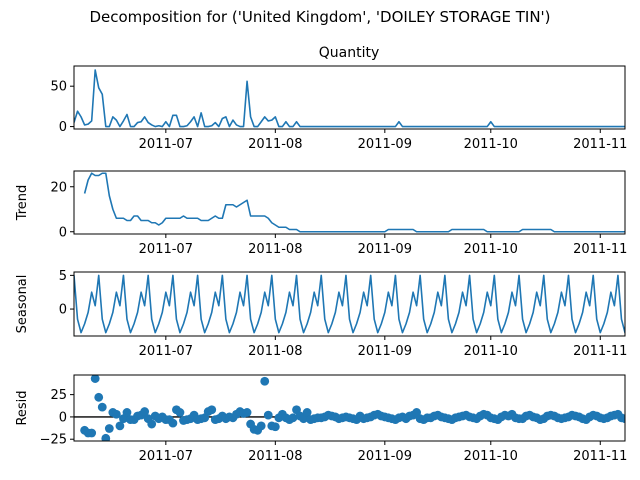 The image size is (640, 480). Describe the element at coordinates (349, 53) in the screenshot. I see `quantity-panel-title: Quantity` at that location.